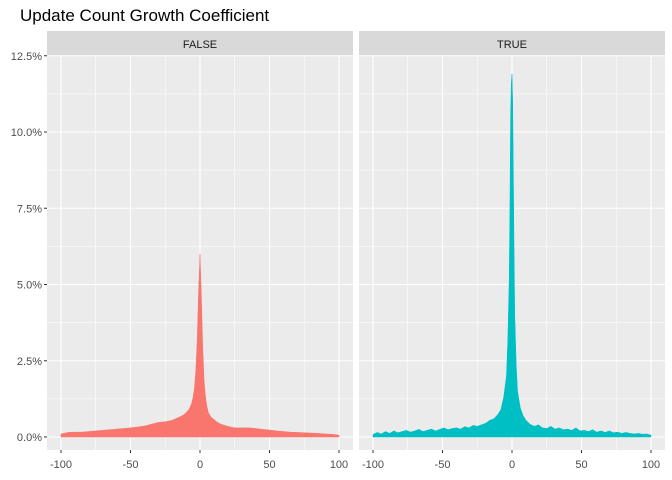 The image size is (672, 480). Describe the element at coordinates (29, 286) in the screenshot. I see `y-tick-label: 5.0%` at that location.